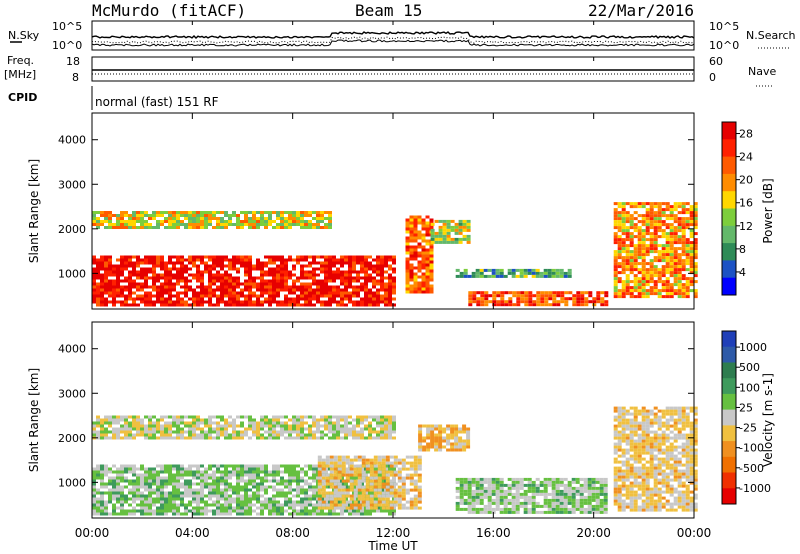  Describe the element at coordinates (20, 74) in the screenshot. I see `freq-unit: [MHz]` at that location.